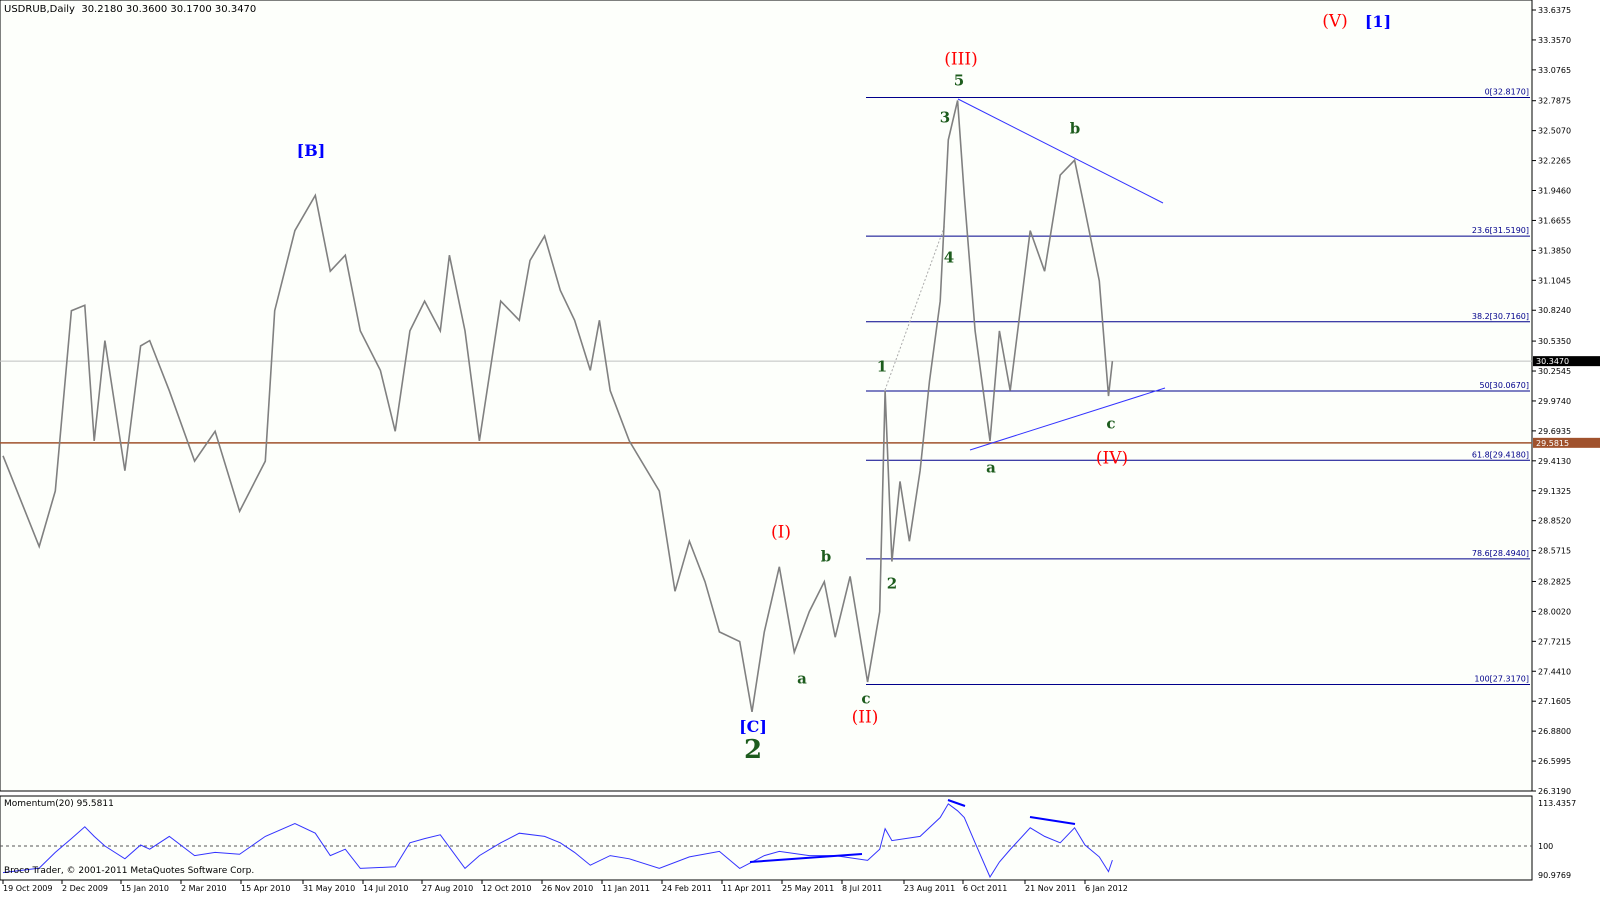  Describe the element at coordinates (1501, 678) in the screenshot. I see `fib-level-label: 100[27.3170]` at that location.